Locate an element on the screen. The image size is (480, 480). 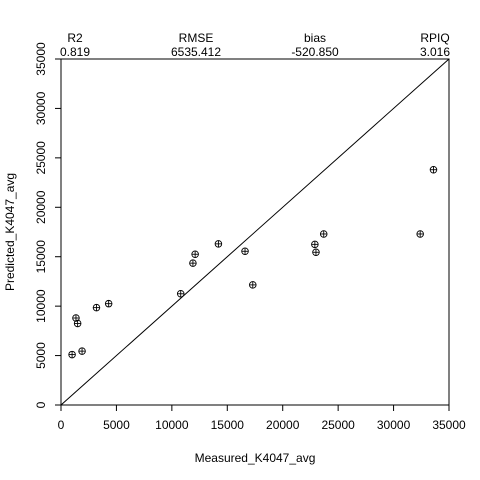
x-tick-label: 10000 is located at coordinates (172, 425).